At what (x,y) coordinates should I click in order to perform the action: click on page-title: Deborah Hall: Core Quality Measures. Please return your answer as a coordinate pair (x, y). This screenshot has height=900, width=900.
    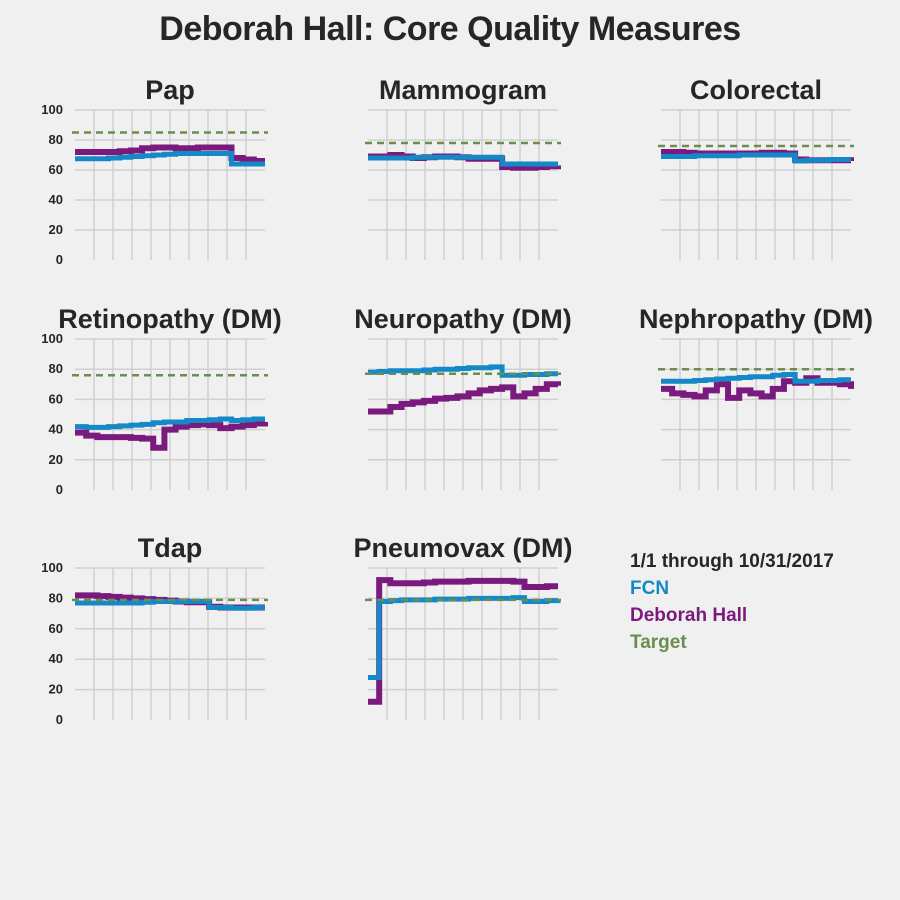
    Looking at the image, I should click on (450, 29).